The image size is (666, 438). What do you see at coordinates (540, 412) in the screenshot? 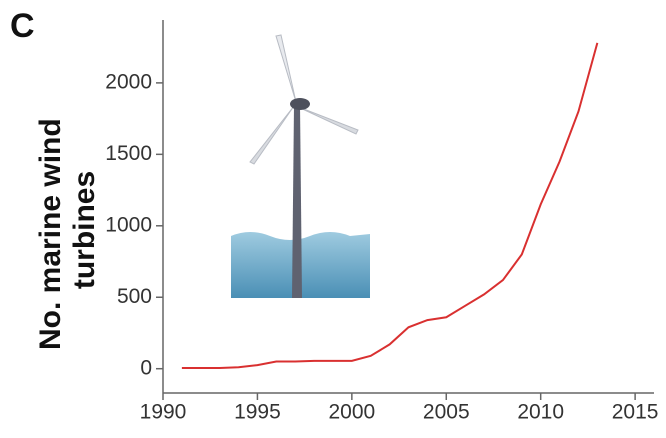
I see `x-tick-label: 2010` at bounding box center [540, 412].